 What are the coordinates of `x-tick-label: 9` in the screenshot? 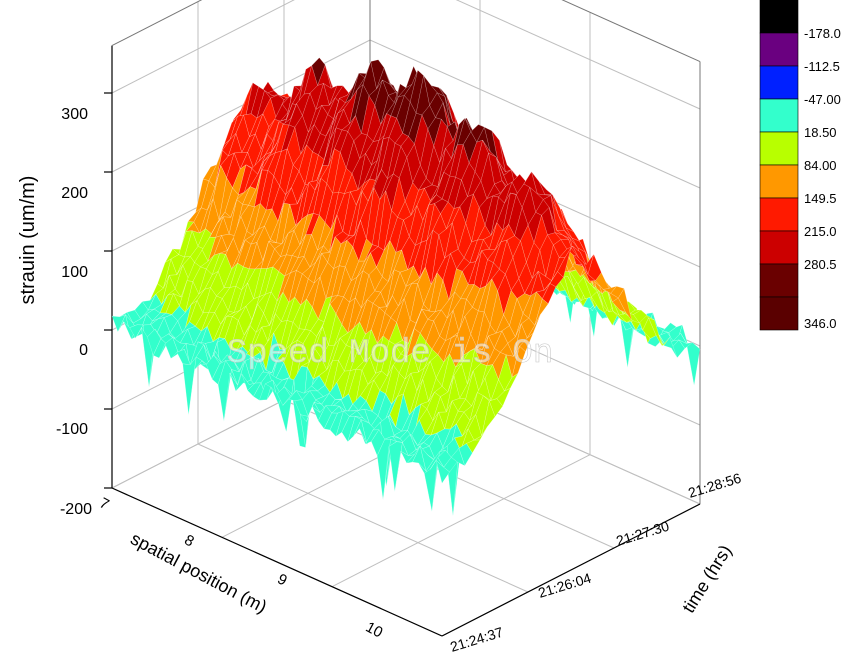 It's located at (281, 580).